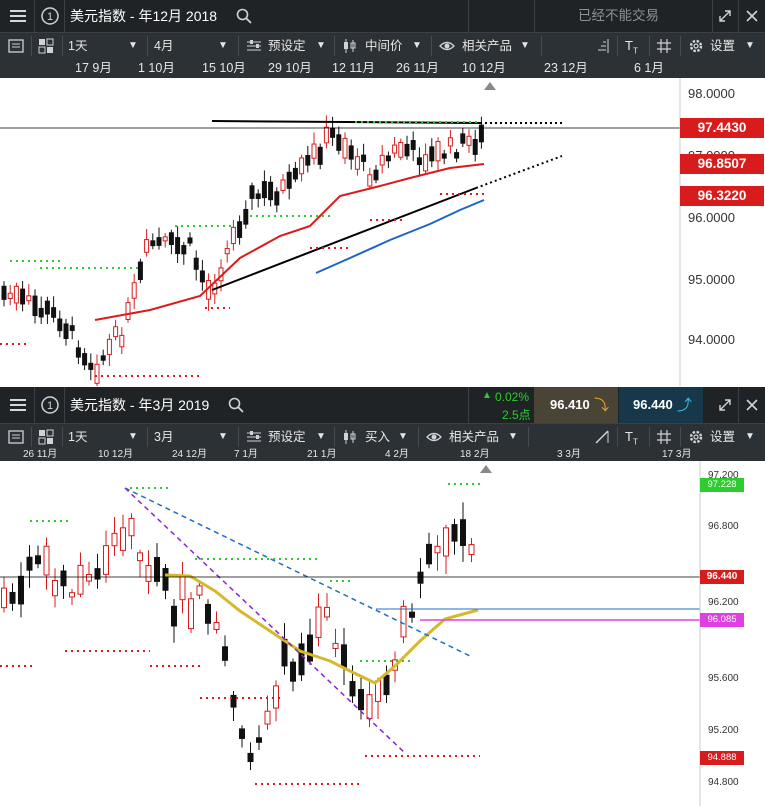 Image resolution: width=765 pixels, height=806 pixels. I want to click on buy-price-select: 买入, so click(378, 437).